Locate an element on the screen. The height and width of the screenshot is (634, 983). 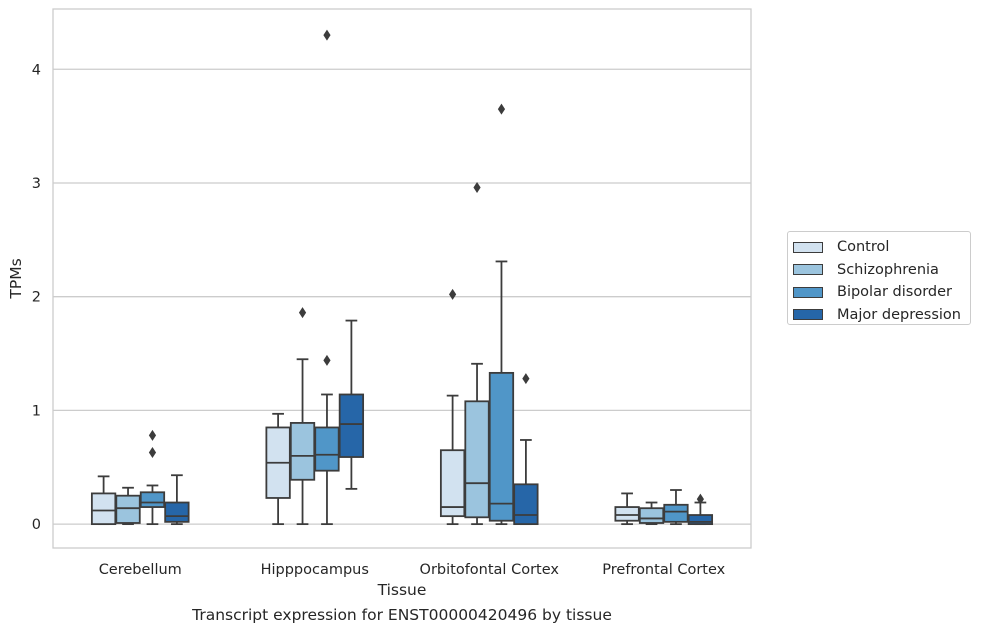
x-tick-label: Prefrontal Cortex is located at coordinates (663, 570).